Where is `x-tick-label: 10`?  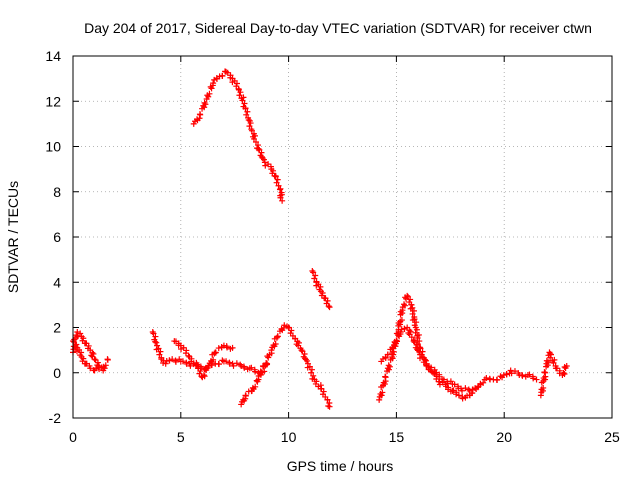
x-tick-label: 10 is located at coordinates (289, 437).